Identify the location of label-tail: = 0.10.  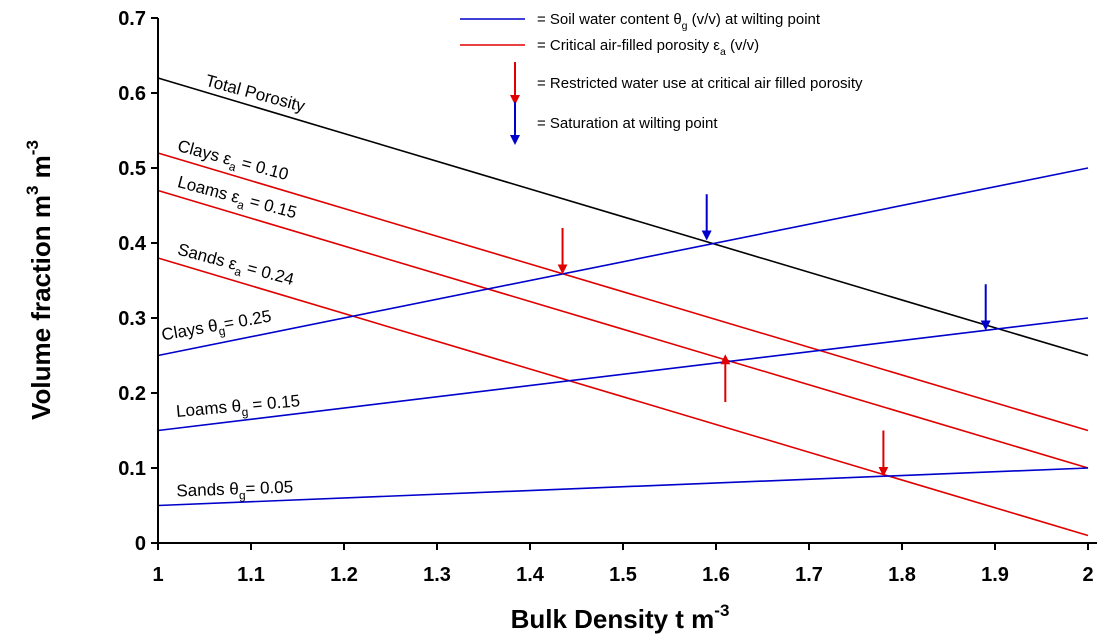
(263, 168).